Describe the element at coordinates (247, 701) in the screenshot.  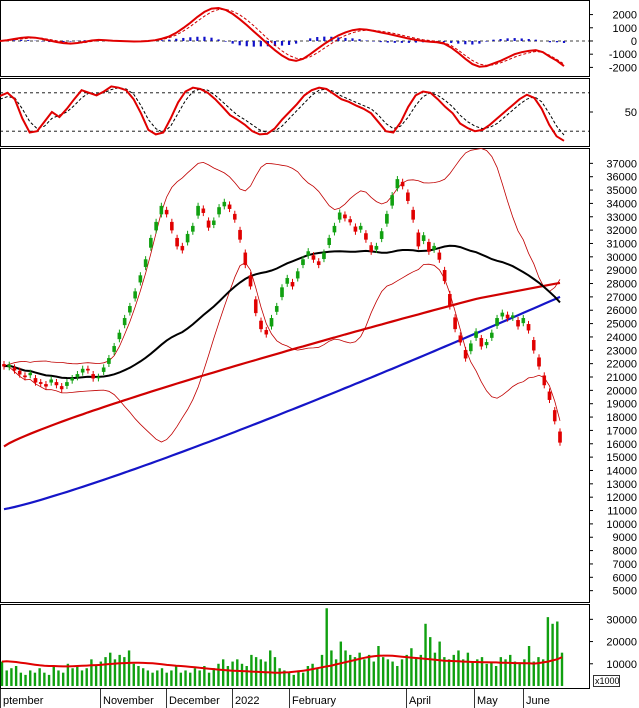
I see `month-label: 2022` at that location.